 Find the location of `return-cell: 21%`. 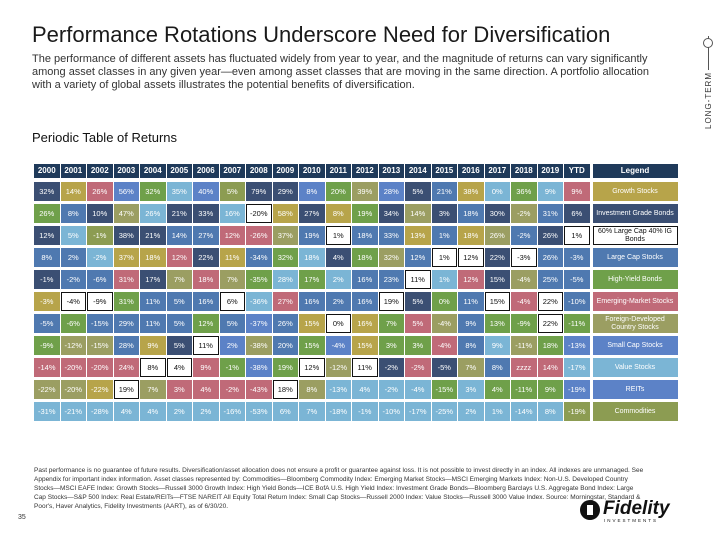

return-cell: 21% is located at coordinates (179, 213).